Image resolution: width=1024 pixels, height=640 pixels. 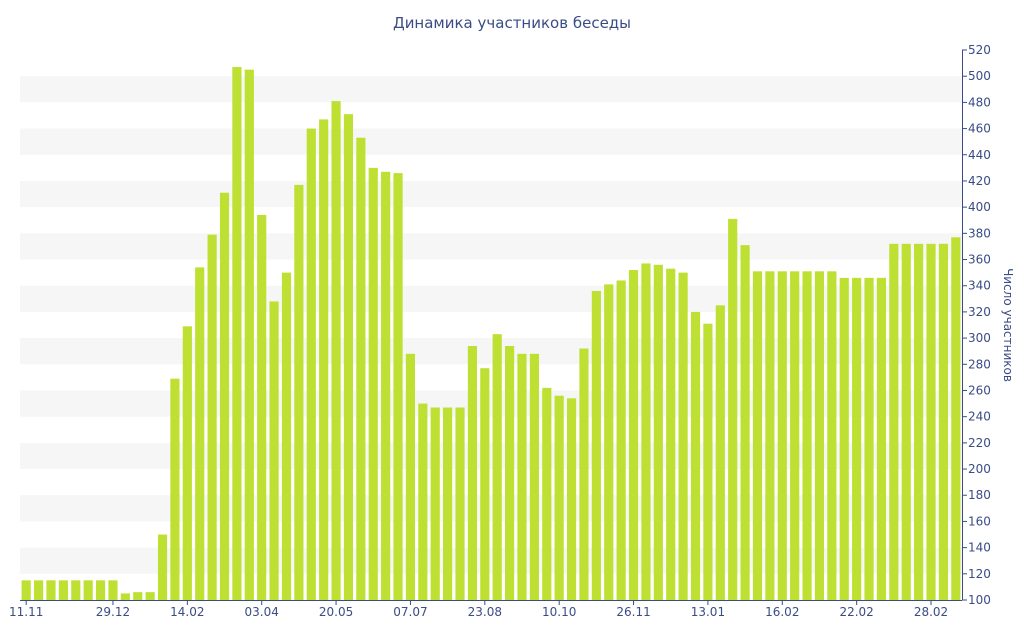 I want to click on x-tick-label: 20.05, so click(x=336, y=612).